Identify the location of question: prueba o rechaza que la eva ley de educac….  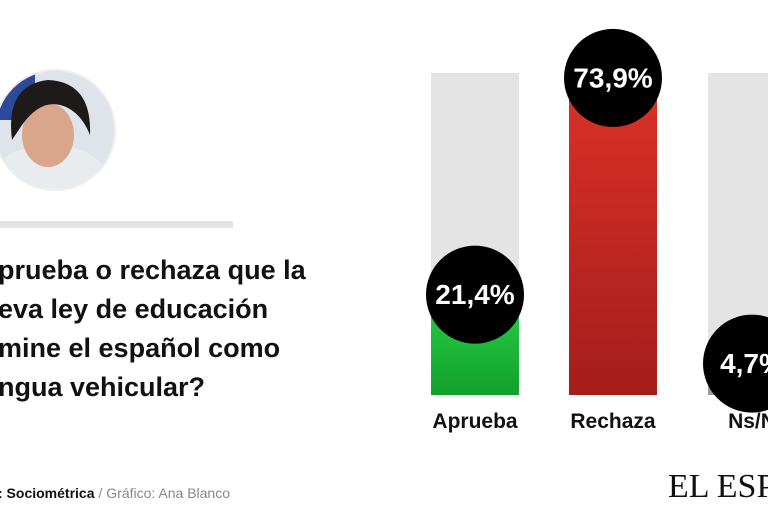
(153, 328).